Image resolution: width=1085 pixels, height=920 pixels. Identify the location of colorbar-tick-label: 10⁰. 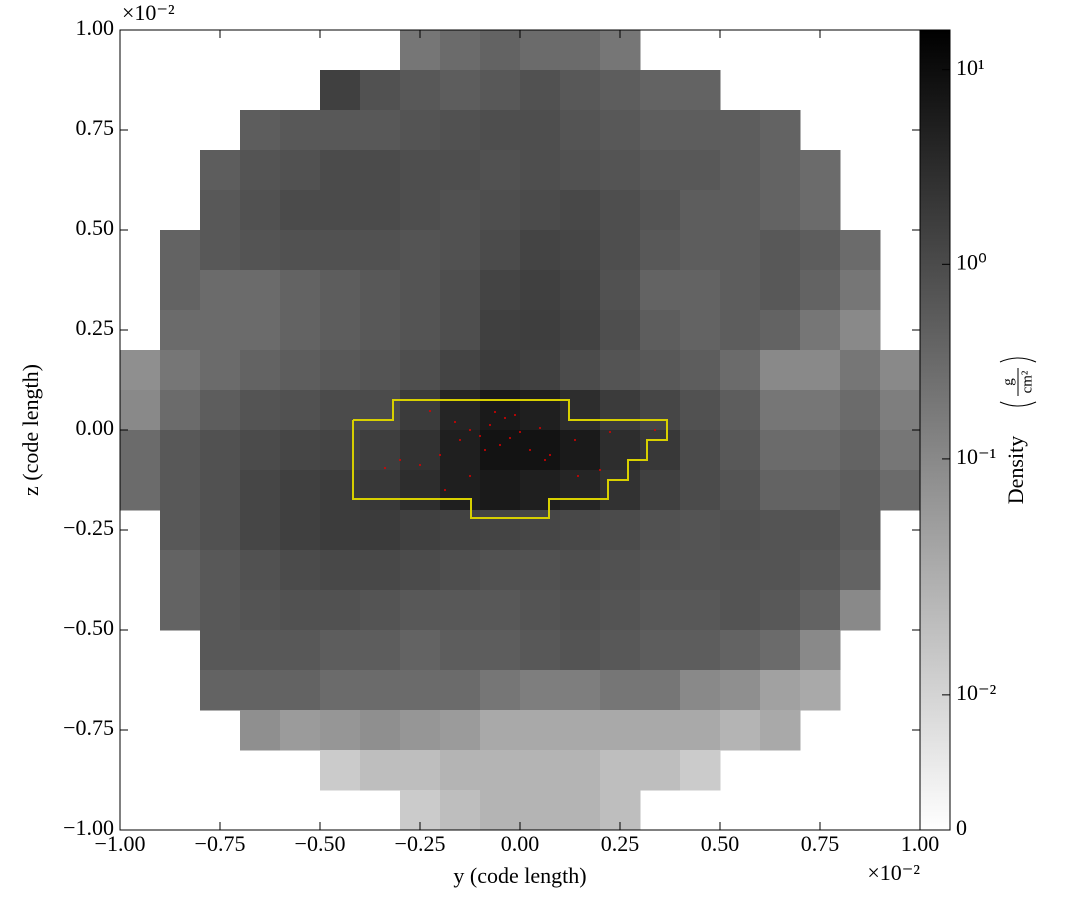
(971, 261).